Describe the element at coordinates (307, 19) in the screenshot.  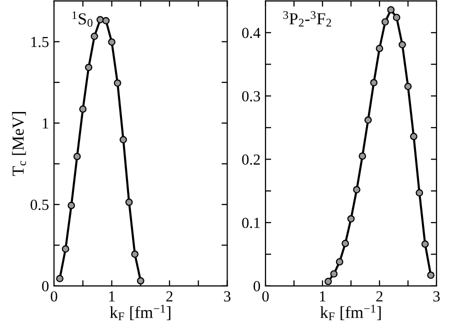
I see `annotation: $^{3}$P$_{2}$-$^{3}$F$_{2}$` at that location.